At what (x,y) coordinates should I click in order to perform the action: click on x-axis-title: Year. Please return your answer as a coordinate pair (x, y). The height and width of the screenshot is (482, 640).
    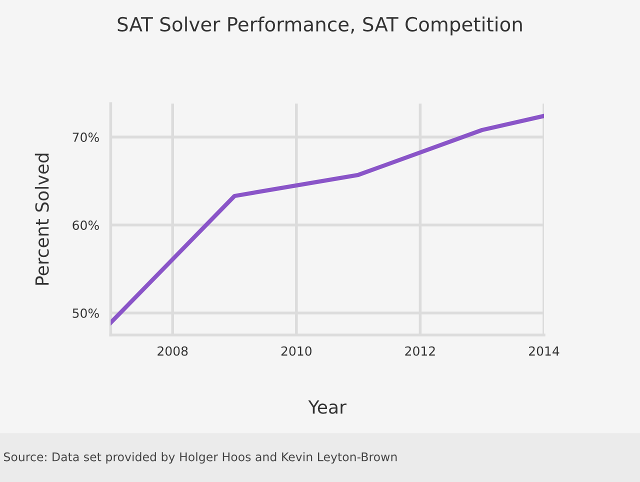
    Looking at the image, I should click on (327, 407).